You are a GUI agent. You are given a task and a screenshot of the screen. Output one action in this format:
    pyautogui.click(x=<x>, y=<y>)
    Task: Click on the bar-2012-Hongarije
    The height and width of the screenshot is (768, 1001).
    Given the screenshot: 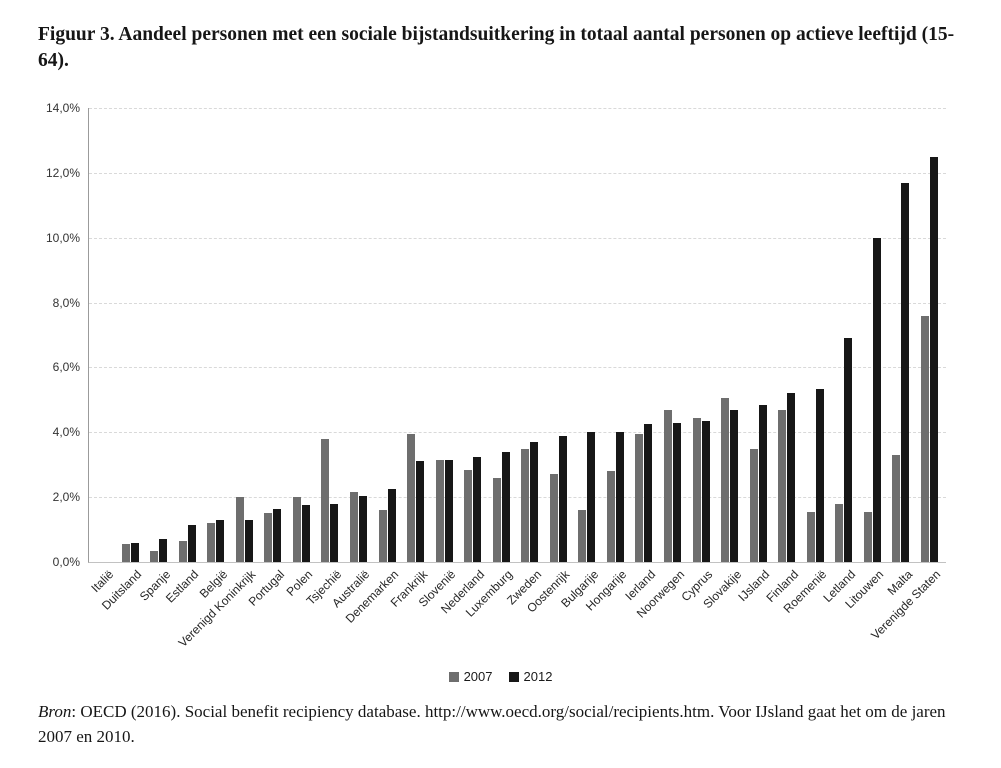 What is the action you would take?
    pyautogui.click(x=619, y=497)
    